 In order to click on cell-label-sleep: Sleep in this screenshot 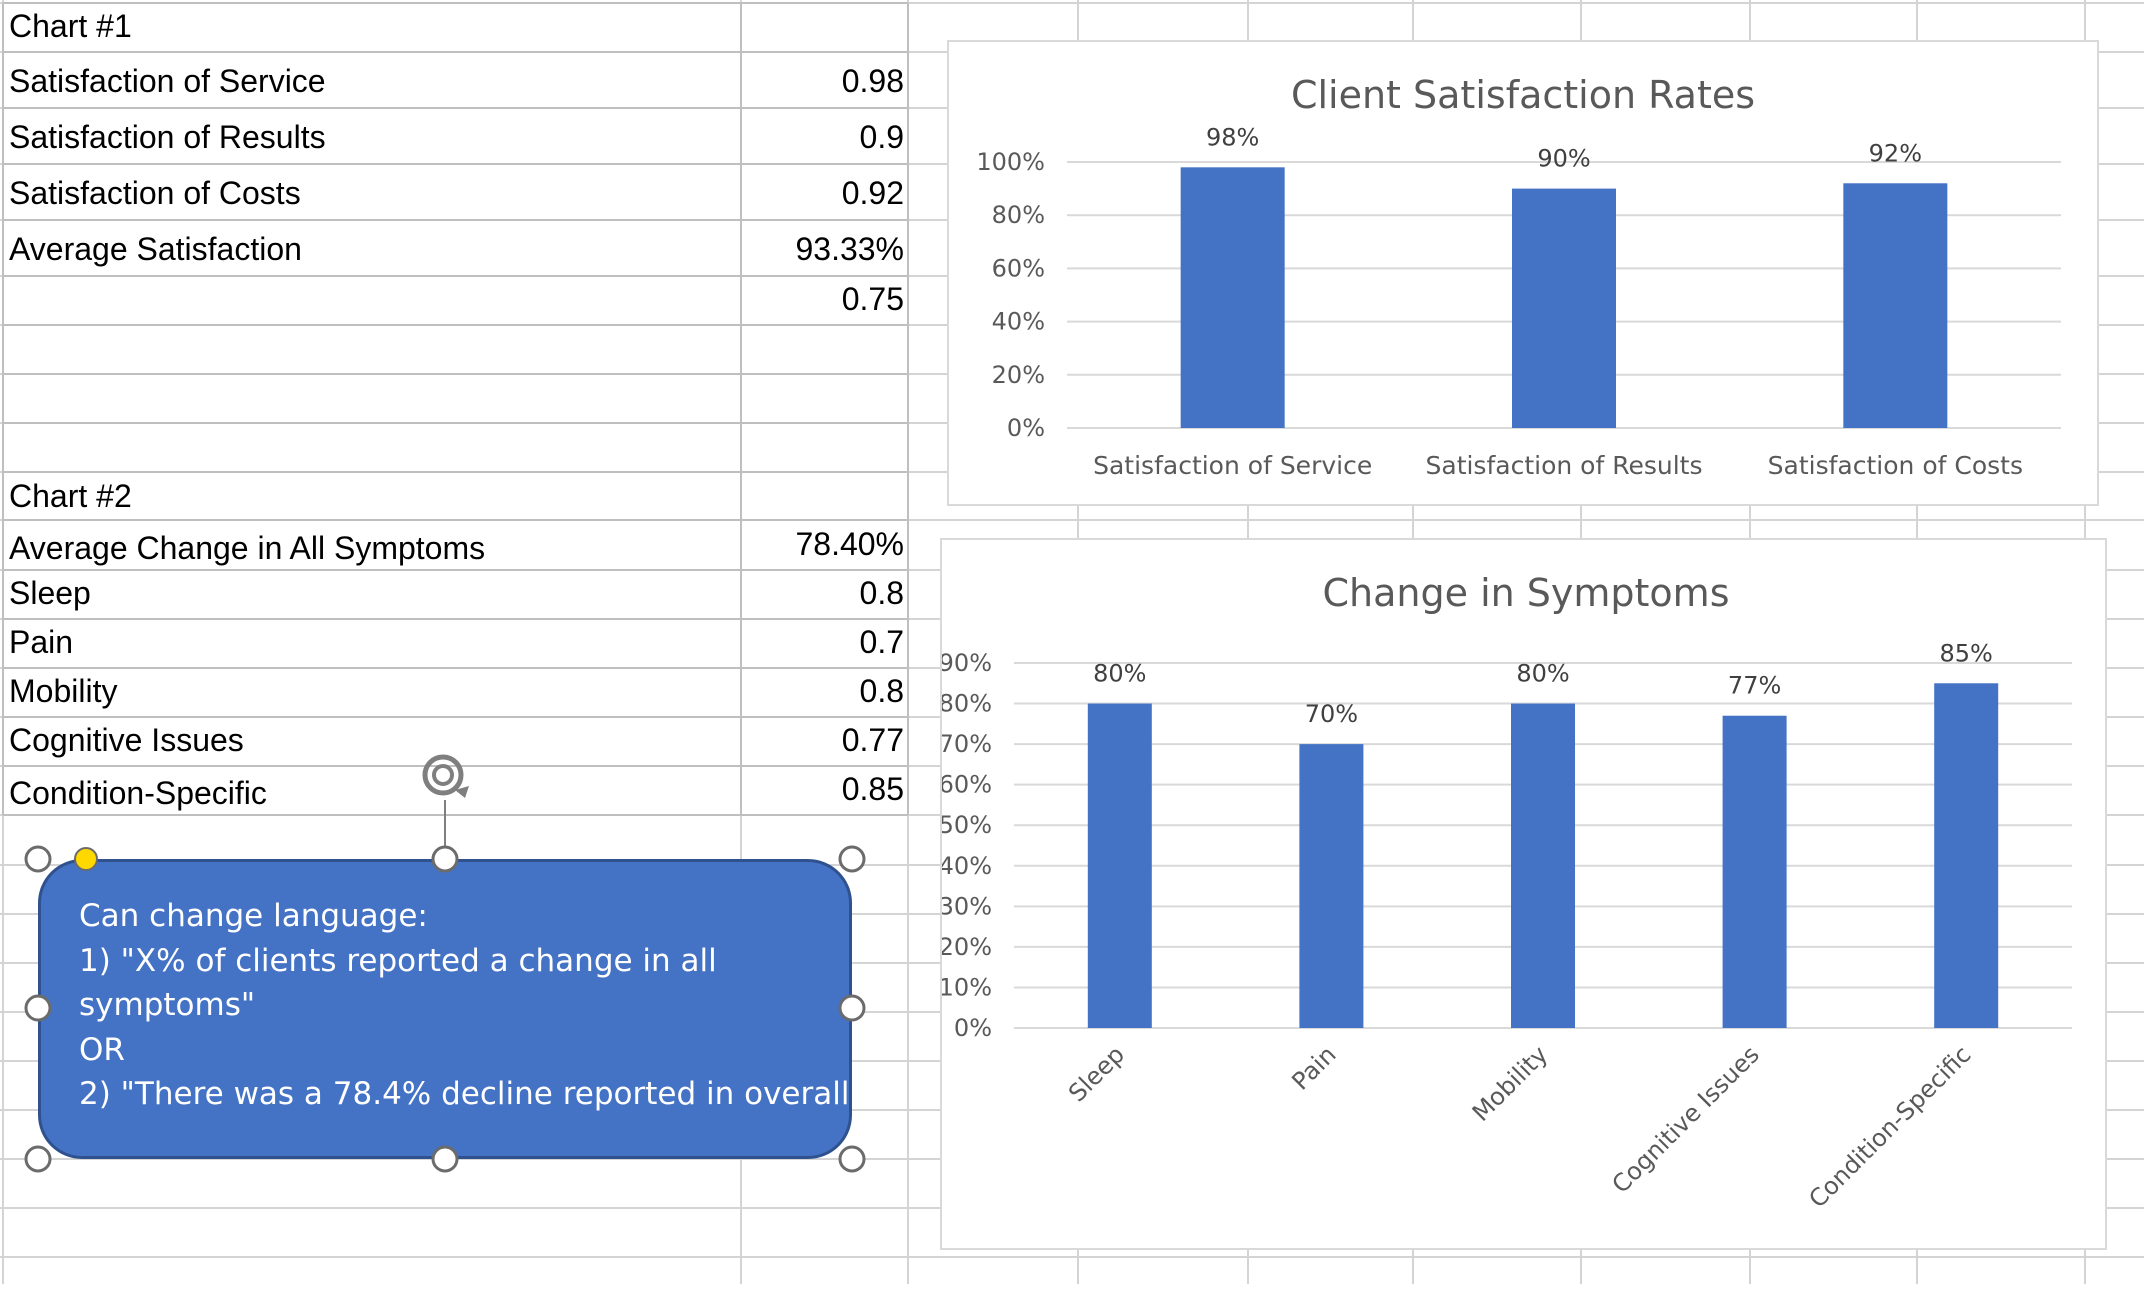, I will do `click(50, 593)`.